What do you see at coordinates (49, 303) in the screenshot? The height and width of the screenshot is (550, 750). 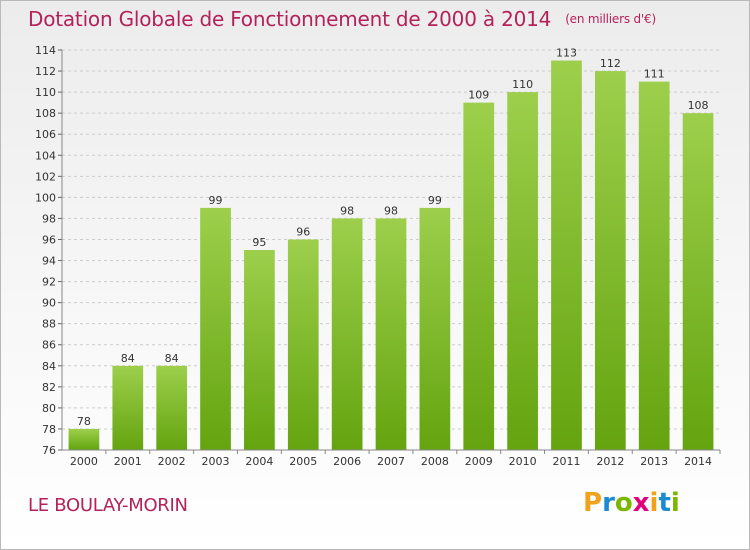 I see `y-tick-label: 90` at bounding box center [49, 303].